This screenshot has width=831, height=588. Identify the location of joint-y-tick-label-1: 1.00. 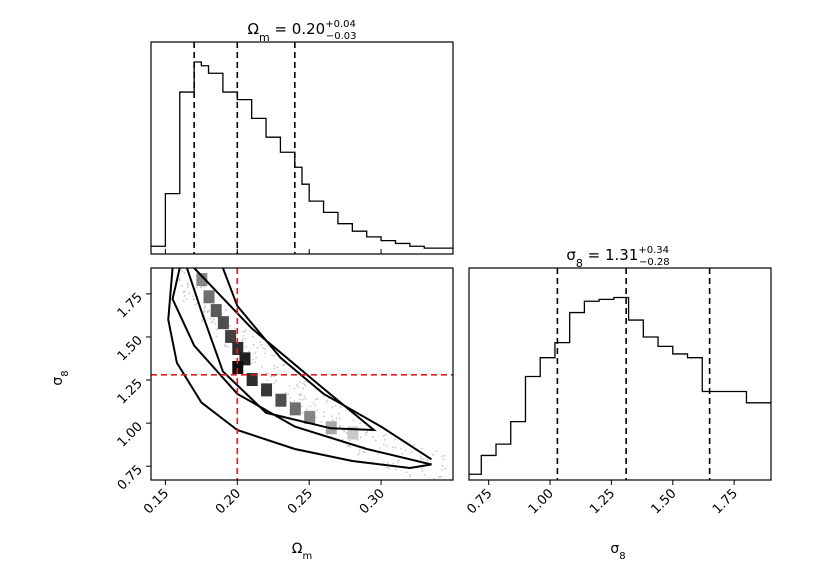
(130, 434).